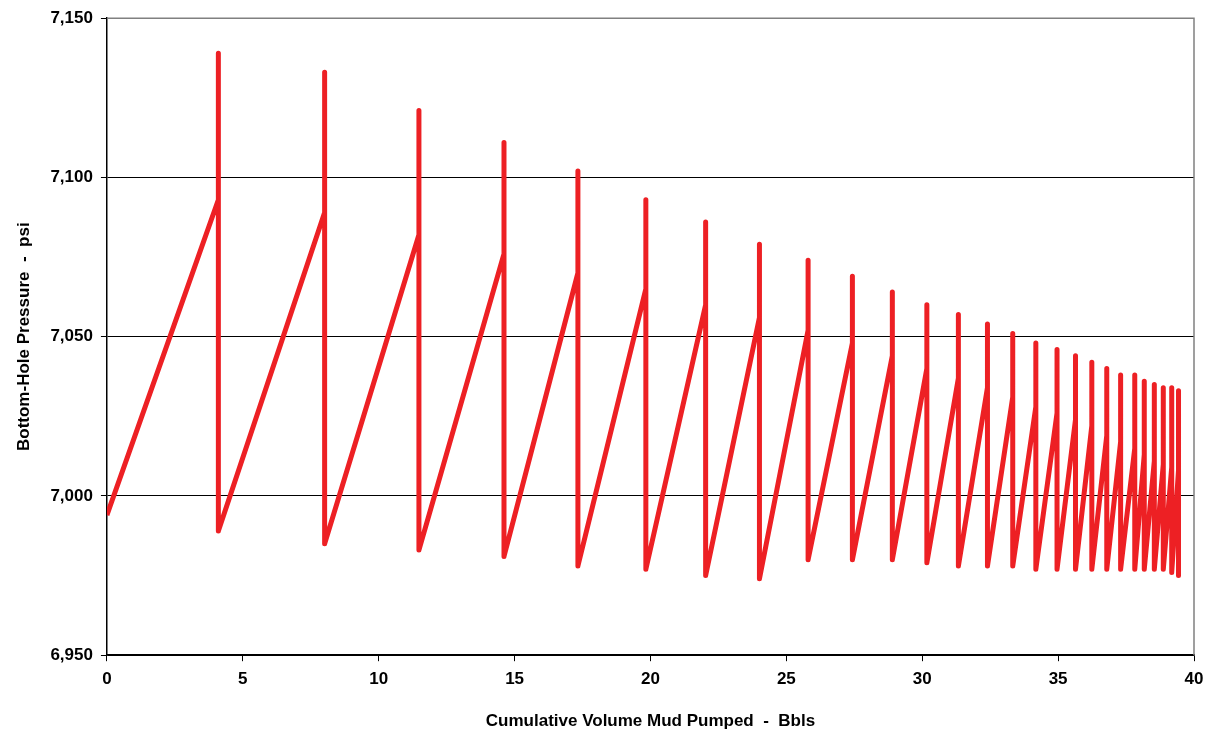  What do you see at coordinates (71, 495) in the screenshot?
I see `y-tick-label: 7,000` at bounding box center [71, 495].